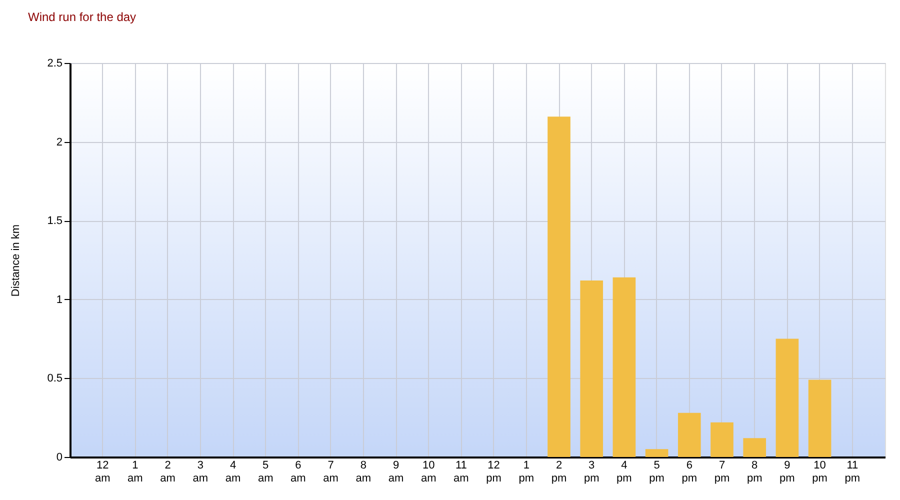  I want to click on x-tick-label: 4 pm, so click(624, 472).